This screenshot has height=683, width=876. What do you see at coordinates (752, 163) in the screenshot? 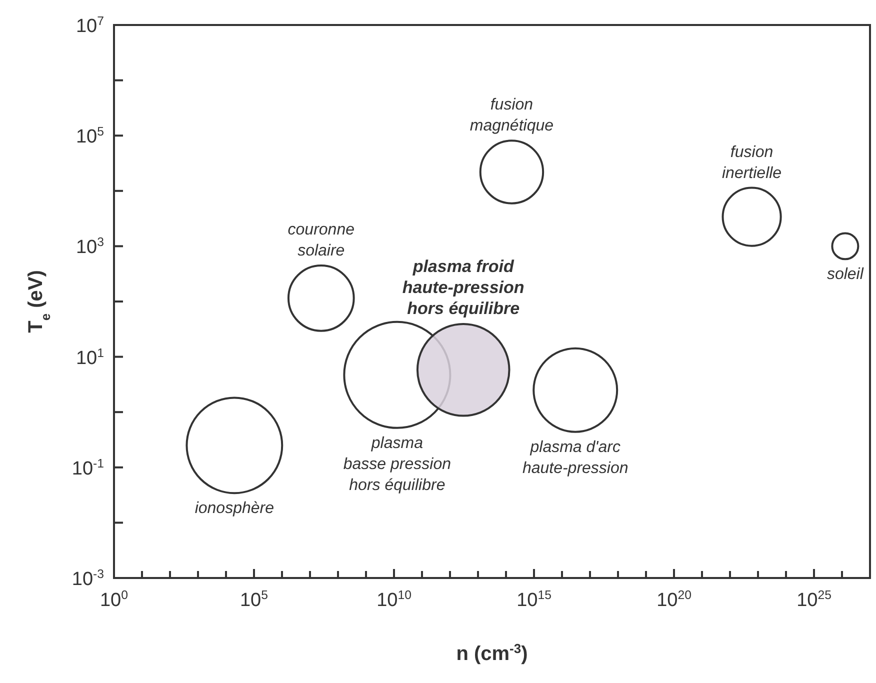
I see `annotation: fusion inertielle` at bounding box center [752, 163].